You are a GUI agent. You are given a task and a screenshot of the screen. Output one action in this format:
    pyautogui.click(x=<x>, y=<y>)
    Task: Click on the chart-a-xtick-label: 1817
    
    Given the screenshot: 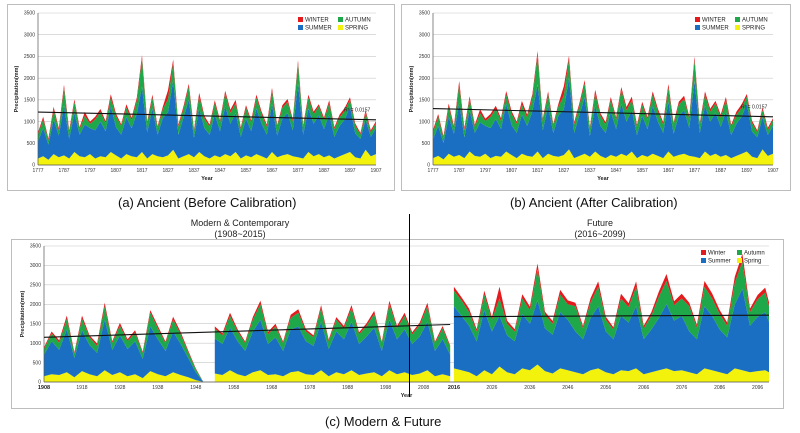 What is the action you would take?
    pyautogui.click(x=141, y=171)
    